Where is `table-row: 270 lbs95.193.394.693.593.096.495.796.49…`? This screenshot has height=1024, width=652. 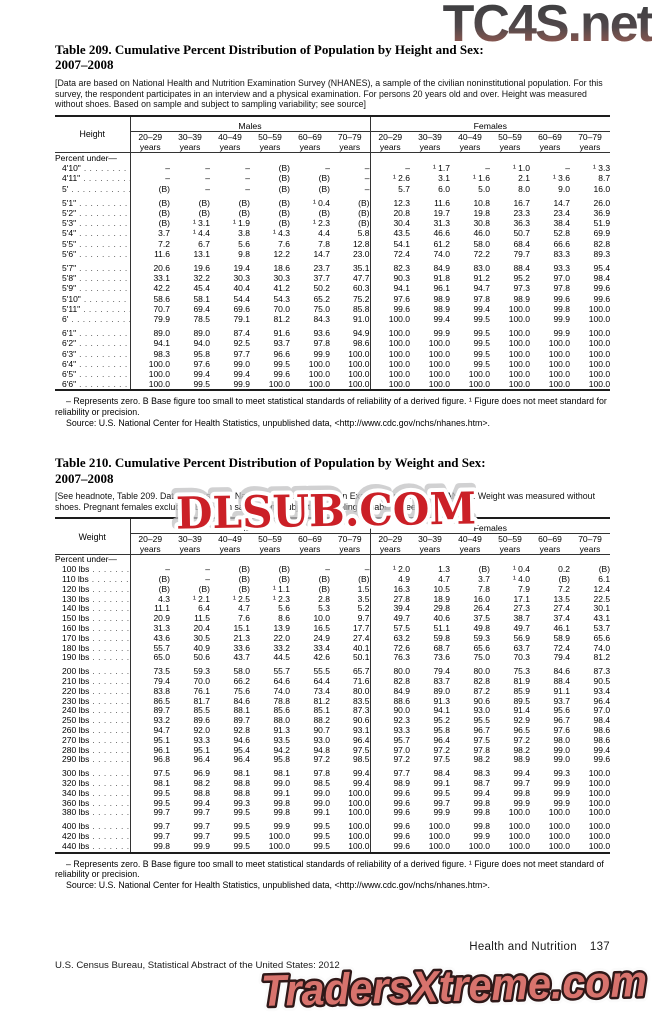
table-row: 270 lbs95.193.394.693.593.096.495.796.49… is located at coordinates (332, 740).